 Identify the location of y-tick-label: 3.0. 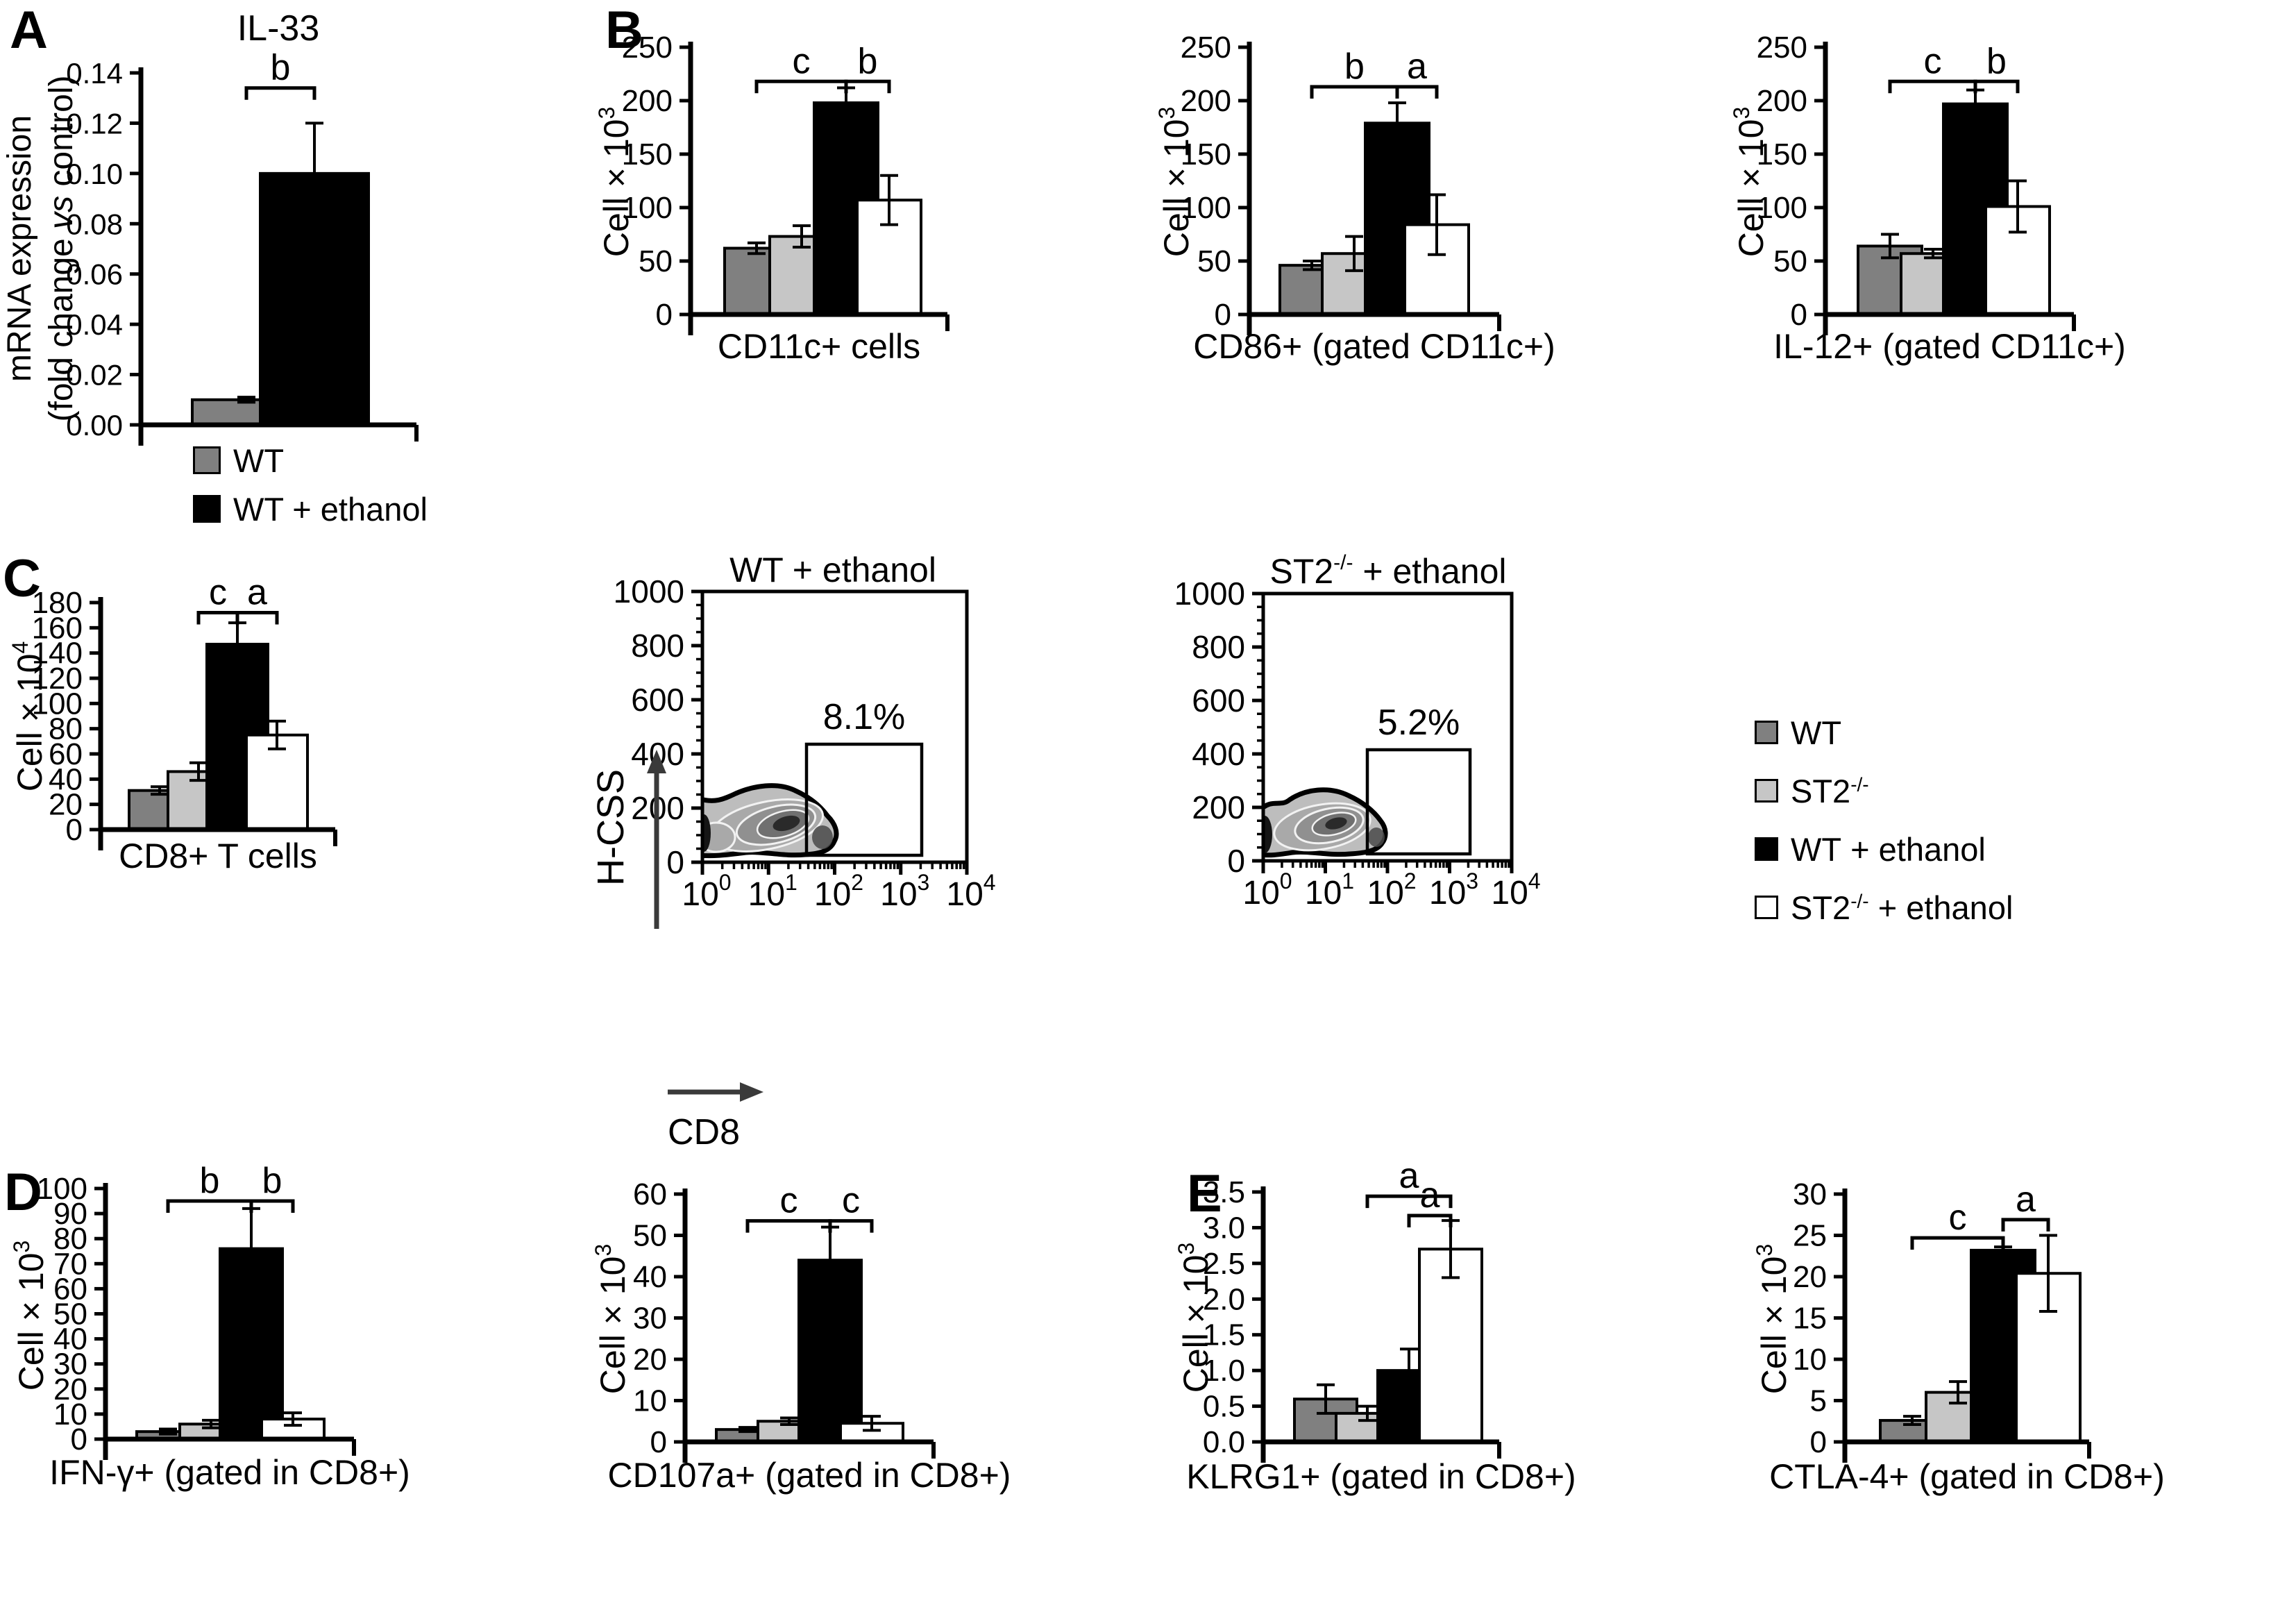
(1224, 1228).